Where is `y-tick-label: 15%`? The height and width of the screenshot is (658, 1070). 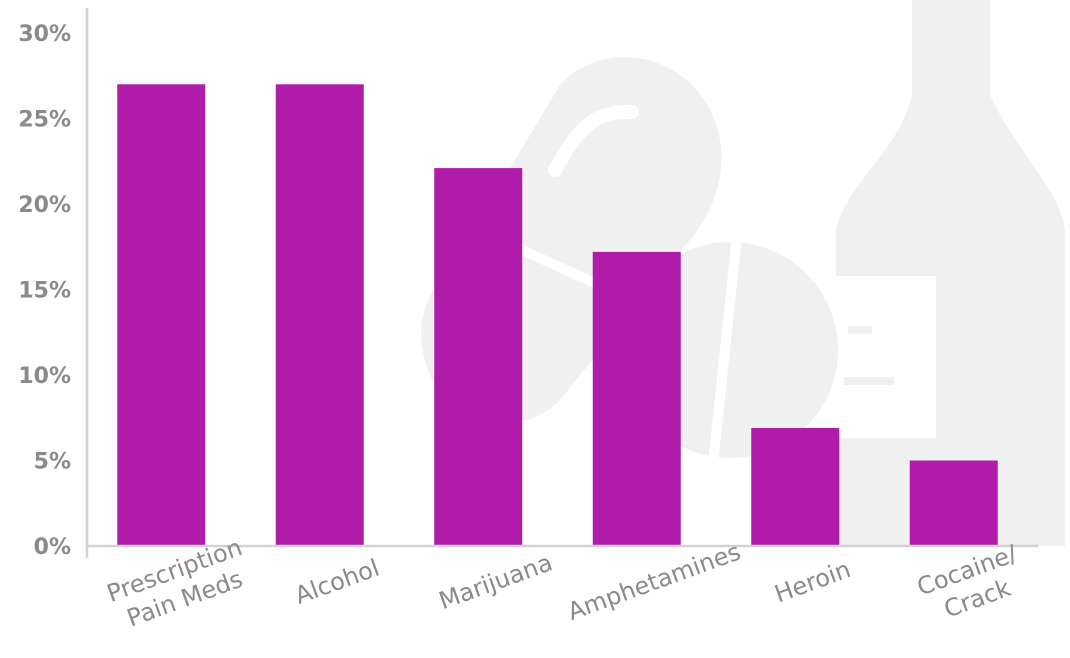 y-tick-label: 15% is located at coordinates (44, 291).